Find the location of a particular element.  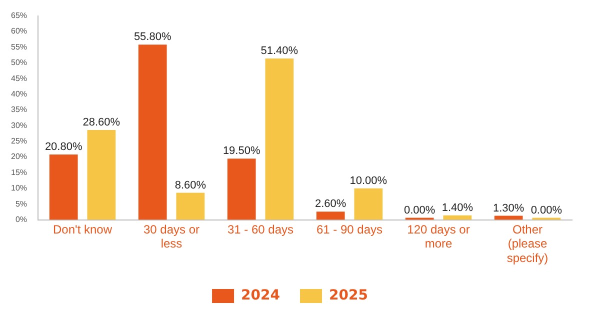

data-label: 1.40% is located at coordinates (458, 208).